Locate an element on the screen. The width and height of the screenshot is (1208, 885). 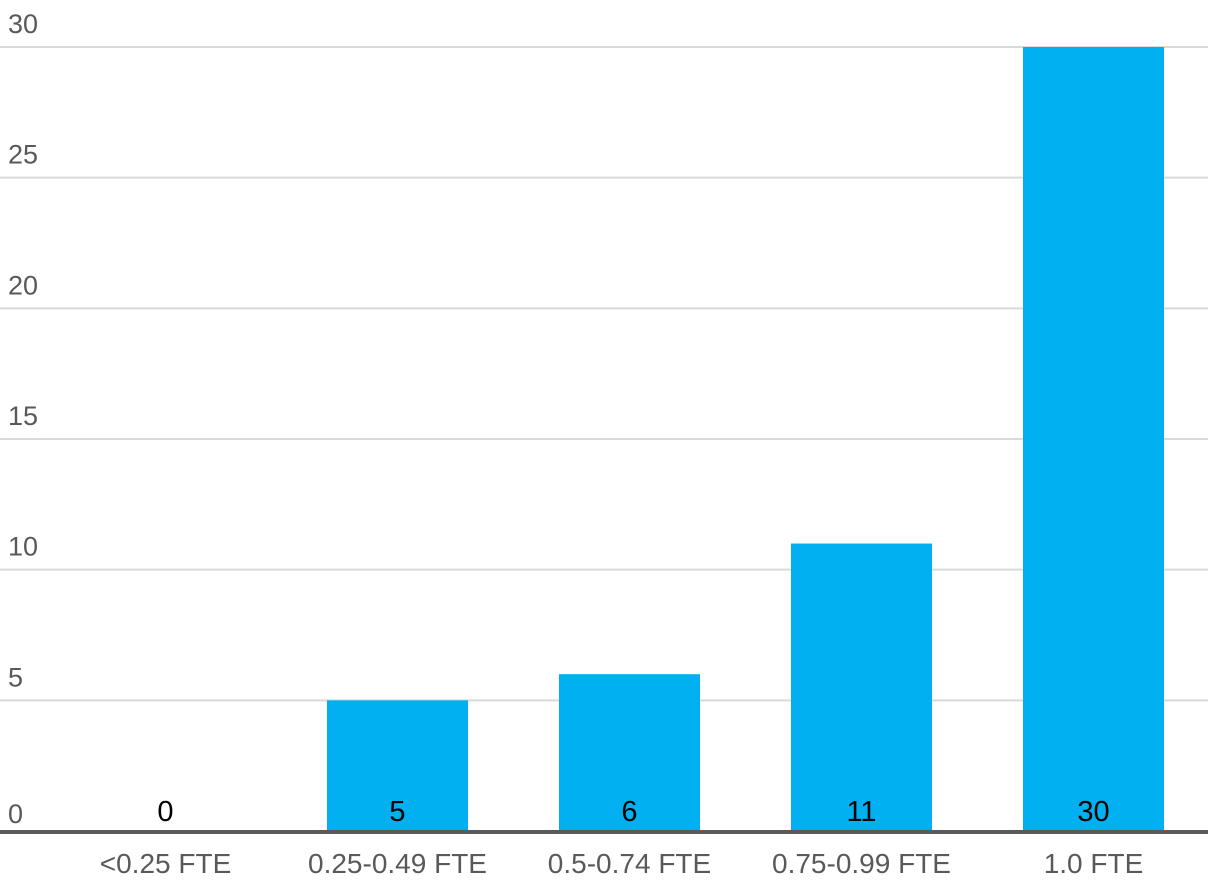
data-label: 6 is located at coordinates (629, 812).